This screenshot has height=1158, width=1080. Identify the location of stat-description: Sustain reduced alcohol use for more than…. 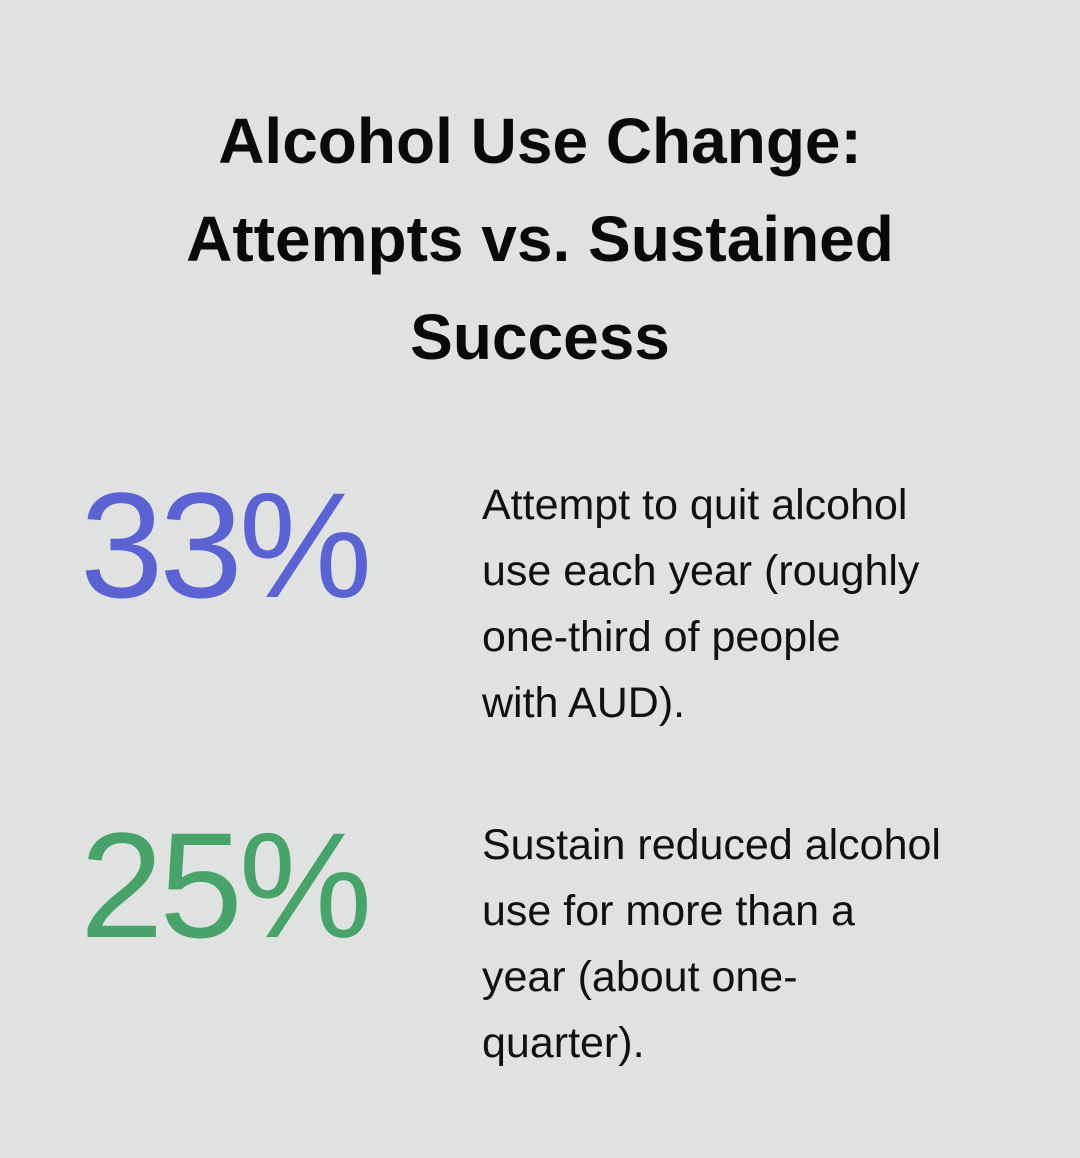
(711, 944).